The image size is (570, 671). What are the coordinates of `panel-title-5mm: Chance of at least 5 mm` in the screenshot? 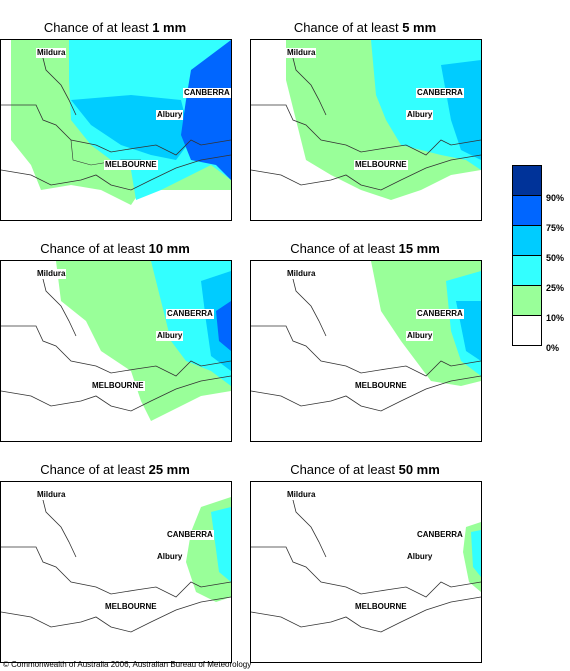 It's located at (365, 27).